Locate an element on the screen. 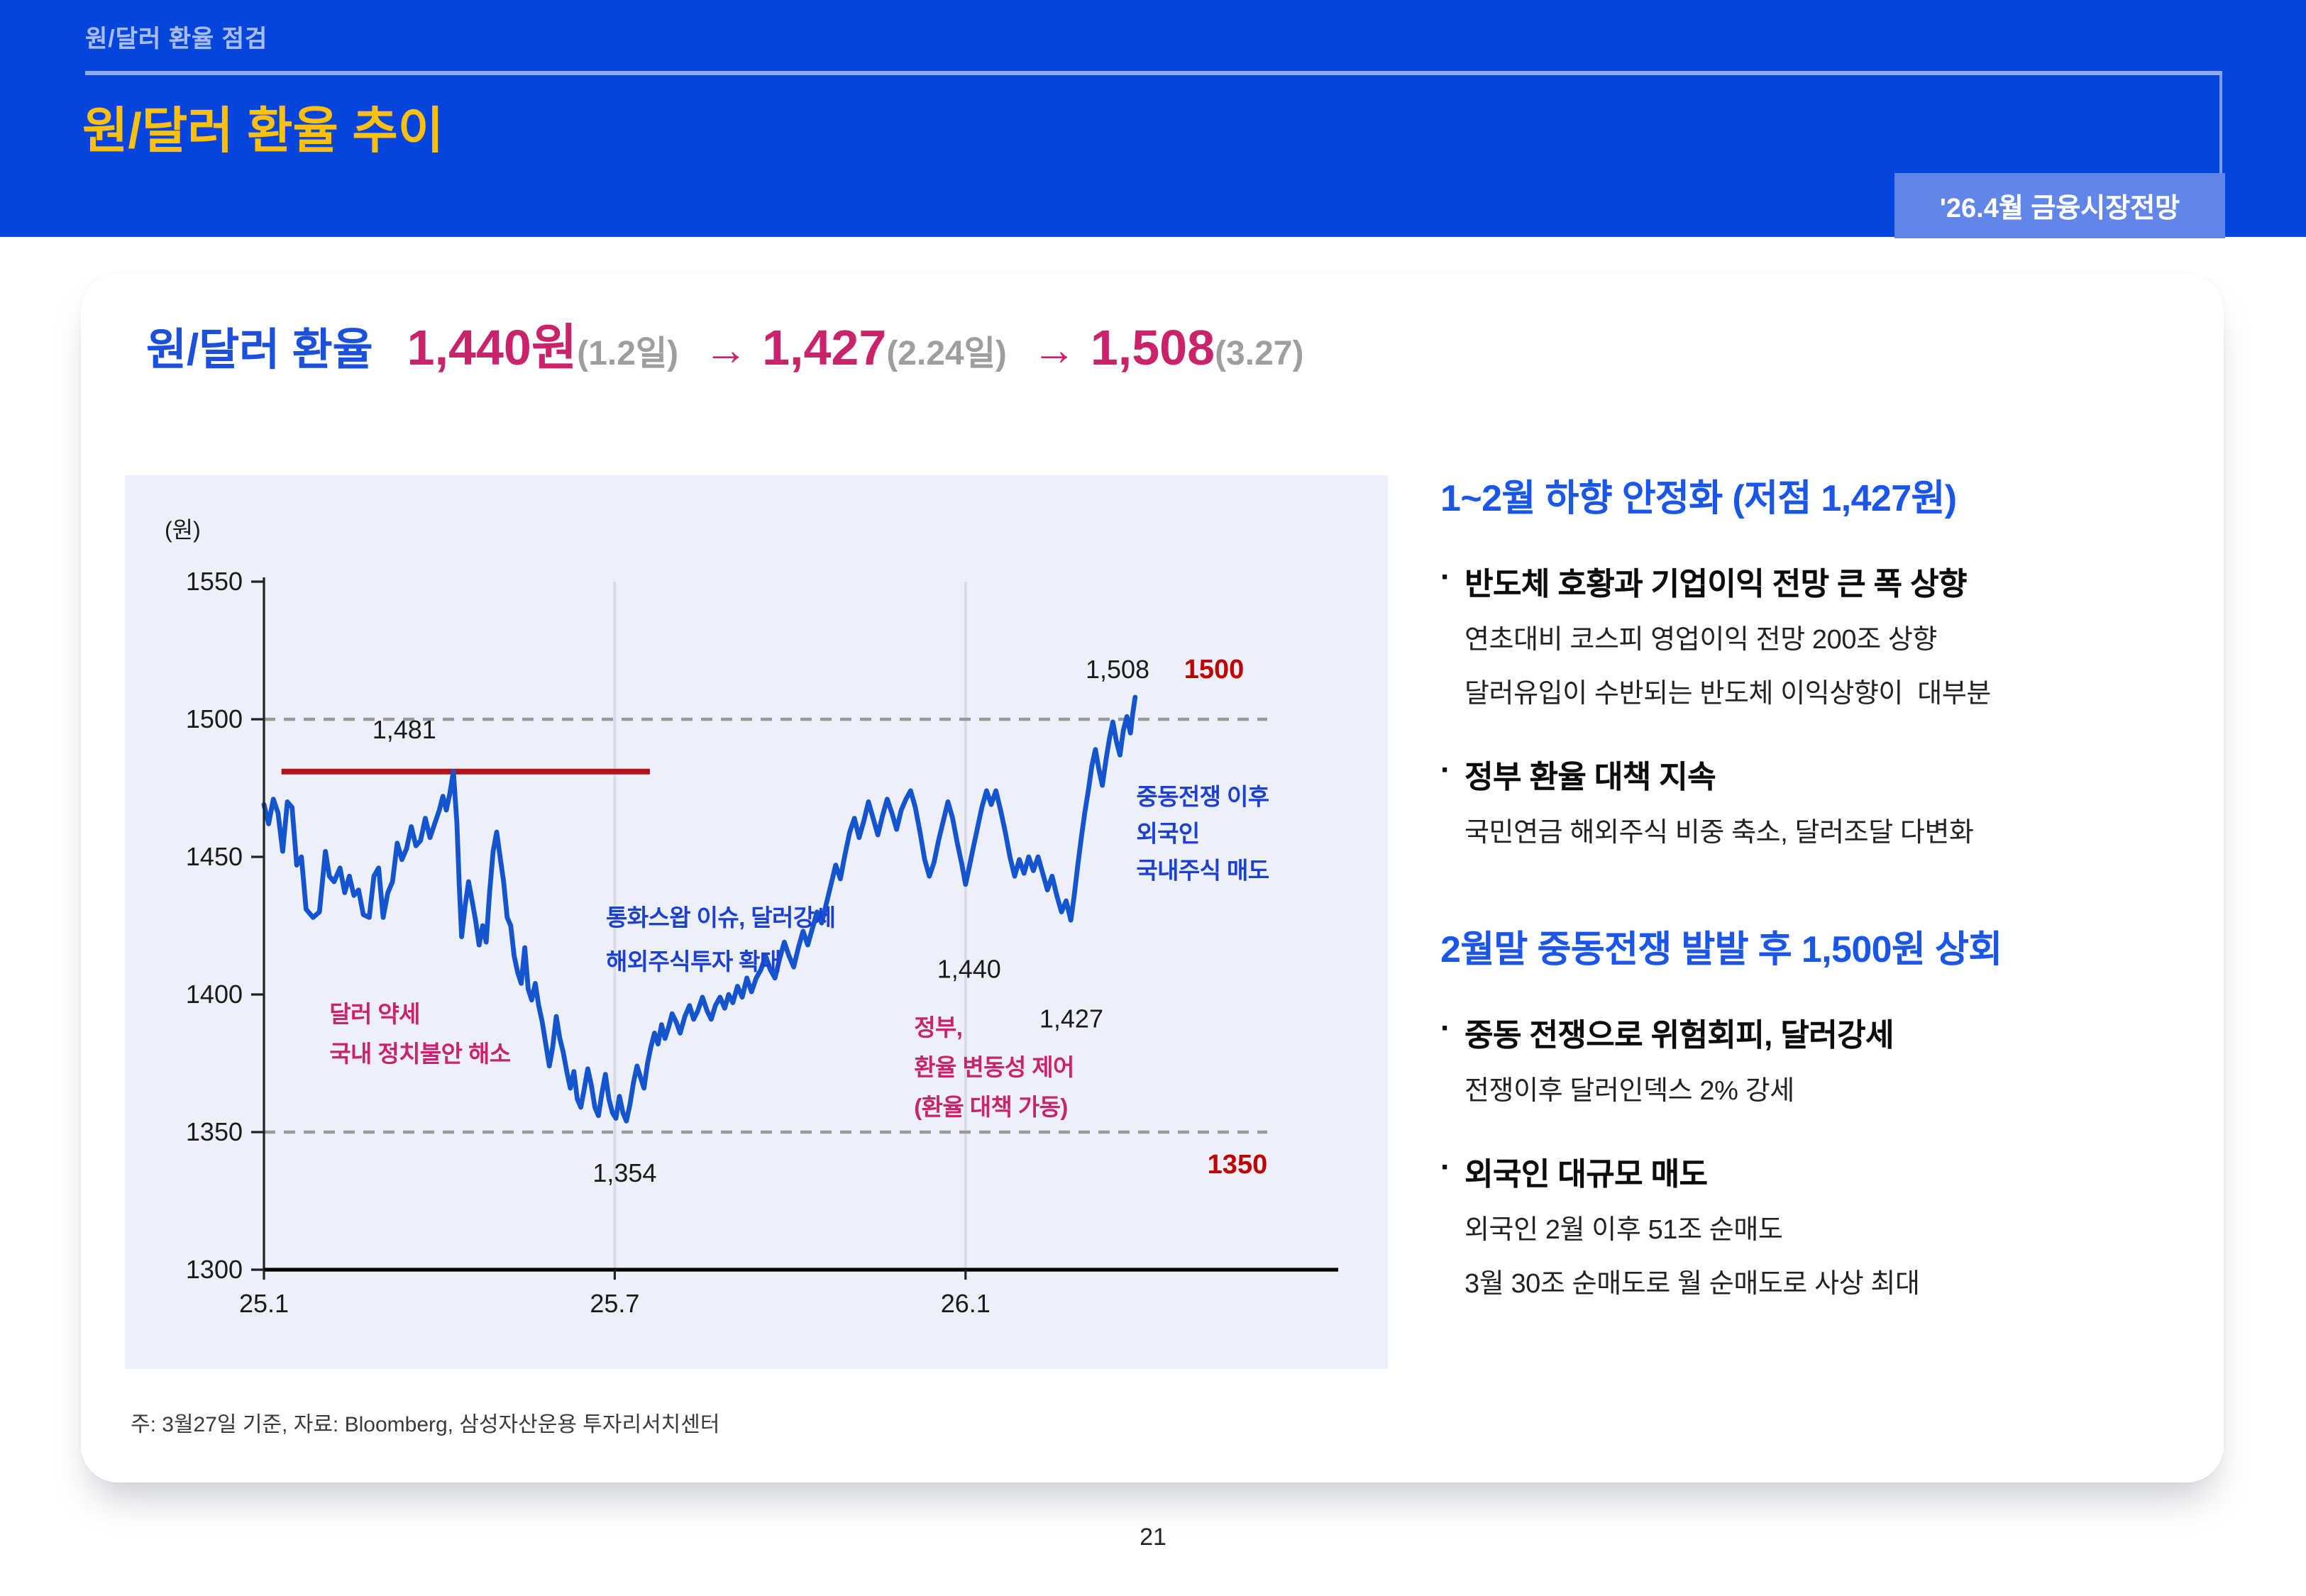 The height and width of the screenshot is (1596, 2306). insight-bullet: · 반도체 호황과 기업이익 전망 큰 폭 상향 is located at coordinates (1829, 581).